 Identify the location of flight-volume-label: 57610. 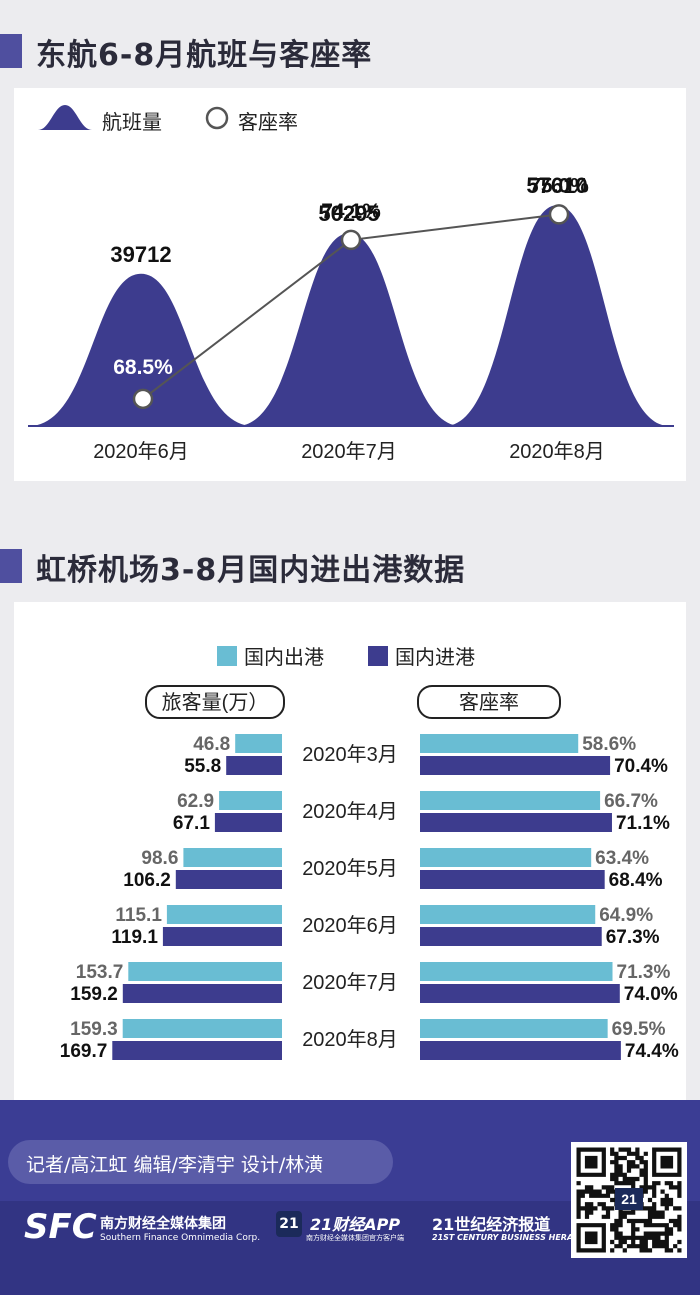
(556, 185).